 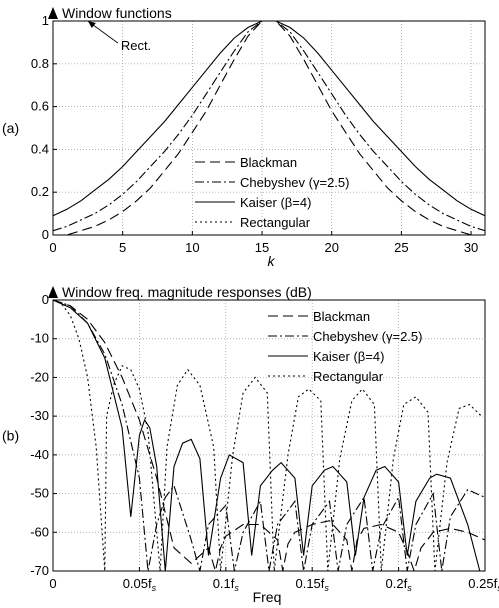 What do you see at coordinates (483, 584) in the screenshot?
I see `x-tick-label: 0.25fs` at bounding box center [483, 584].